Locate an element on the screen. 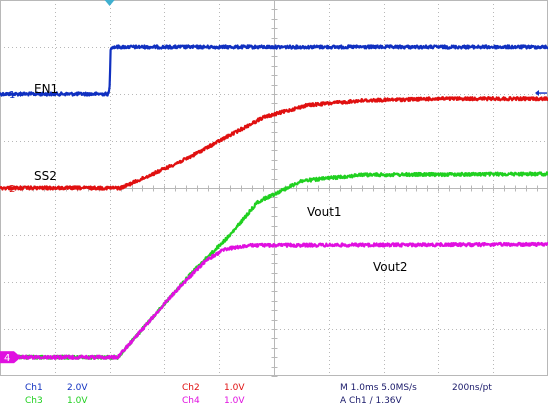  trace-label-vout2: Vout2 is located at coordinates (390, 267).